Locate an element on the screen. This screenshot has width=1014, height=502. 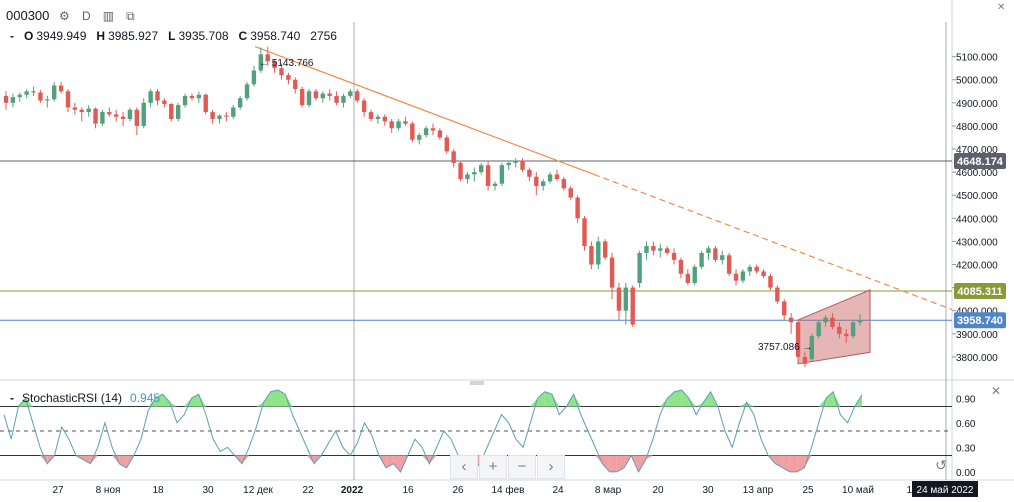
time-tick-label: 12 дек is located at coordinates (258, 490).